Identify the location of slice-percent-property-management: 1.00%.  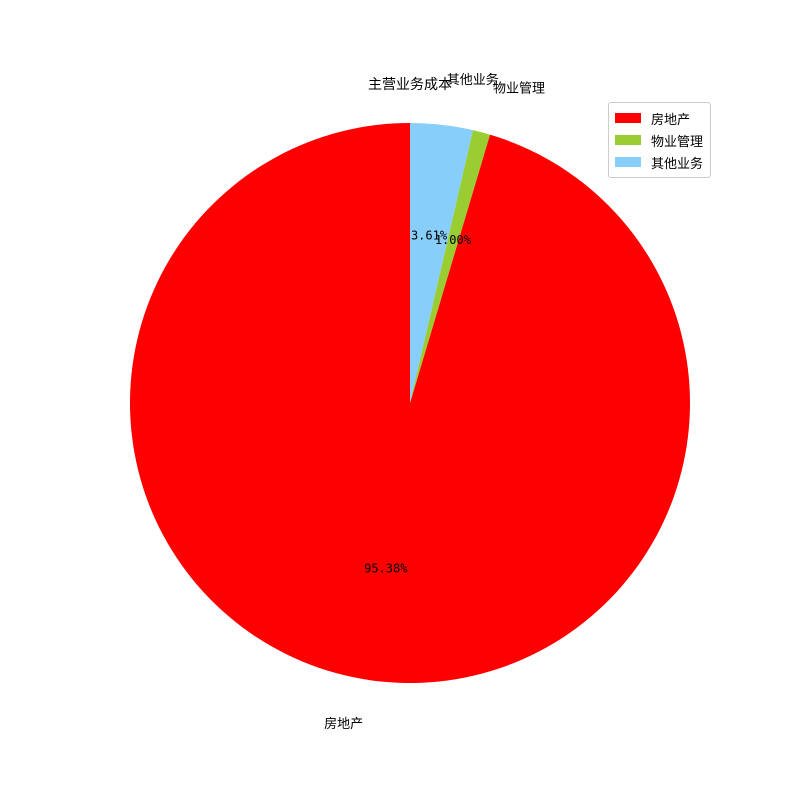
(453, 240).